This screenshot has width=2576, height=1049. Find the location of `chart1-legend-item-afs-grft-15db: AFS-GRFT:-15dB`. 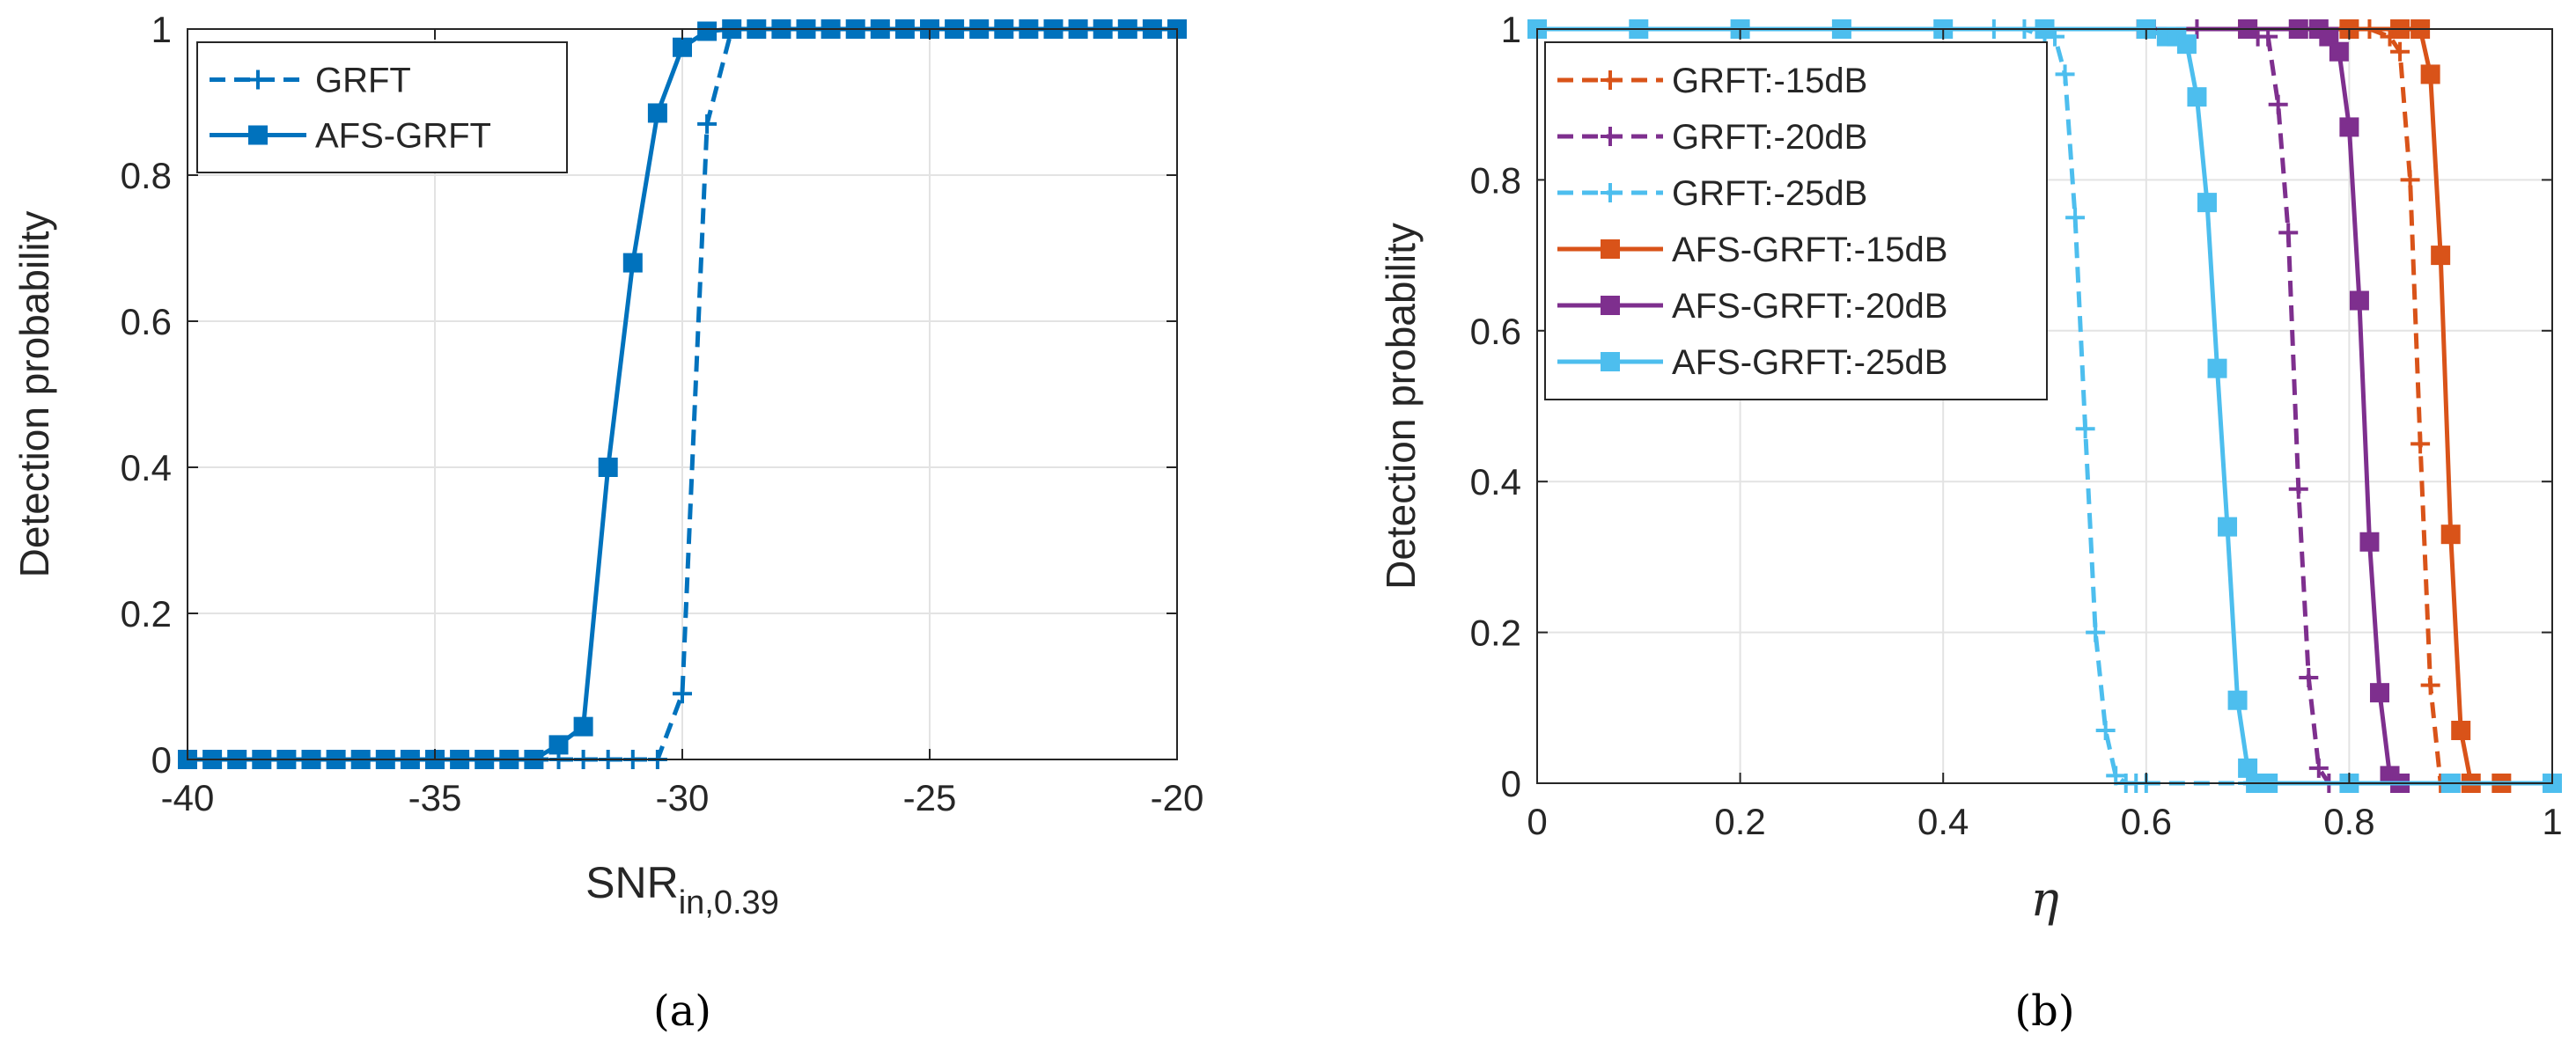

chart1-legend-item-afs-grft-15db: AFS-GRFT:-15dB is located at coordinates (1752, 250).